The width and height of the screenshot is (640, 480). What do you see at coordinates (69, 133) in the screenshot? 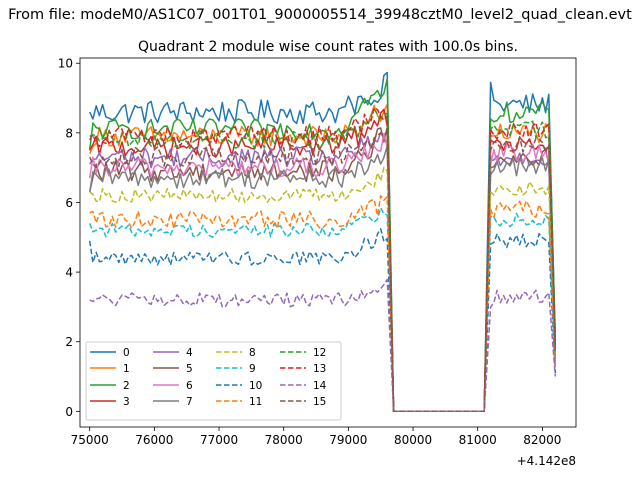
I see `y-tick-label: 8` at bounding box center [69, 133].